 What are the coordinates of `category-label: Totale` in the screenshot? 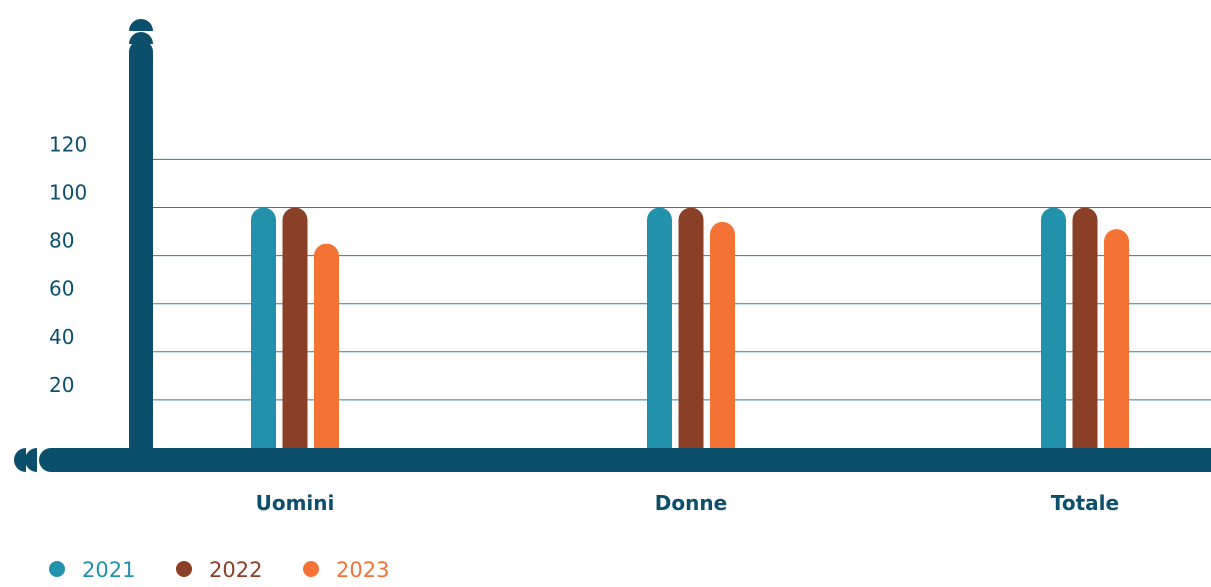 It's located at (1085, 503).